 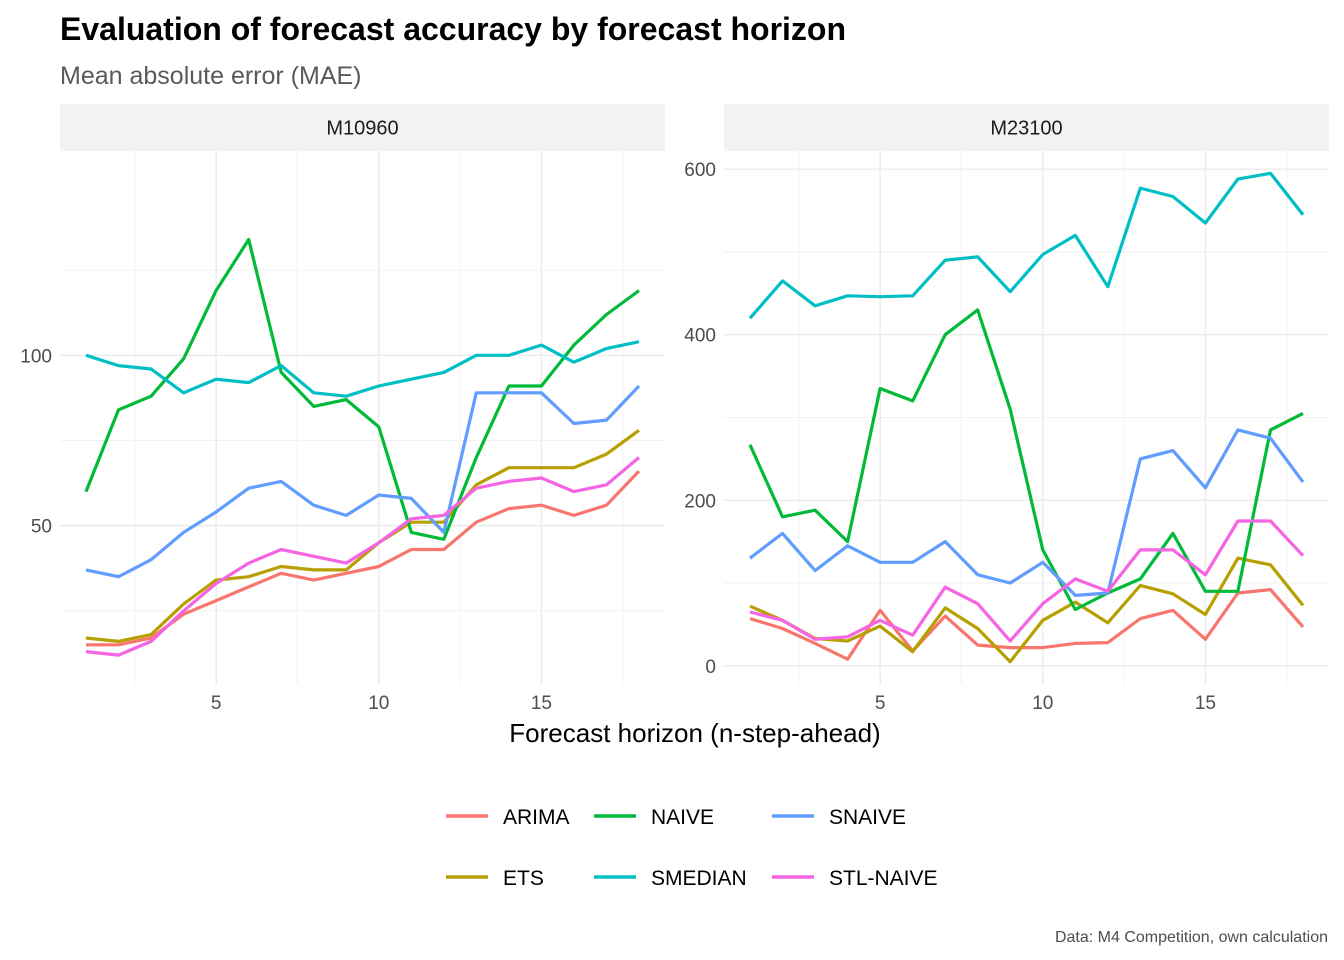 What do you see at coordinates (700, 336) in the screenshot?
I see `y-tick-label: 400` at bounding box center [700, 336].